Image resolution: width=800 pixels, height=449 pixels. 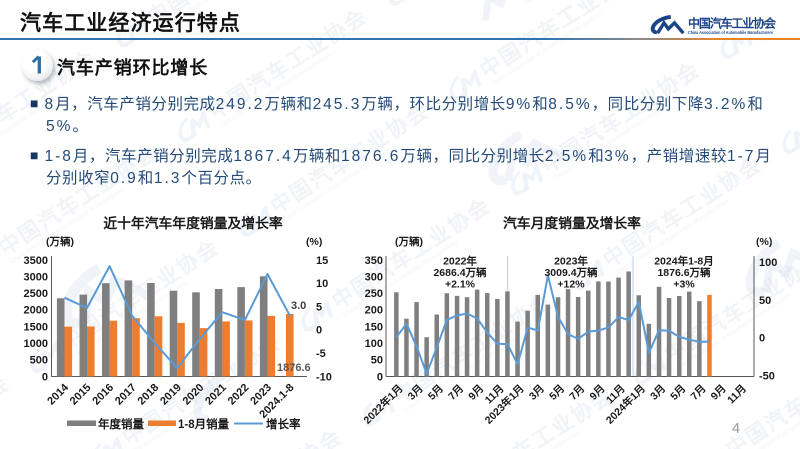 What do you see at coordinates (36, 327) in the screenshot?
I see `svg-text: 1500` at bounding box center [36, 327].